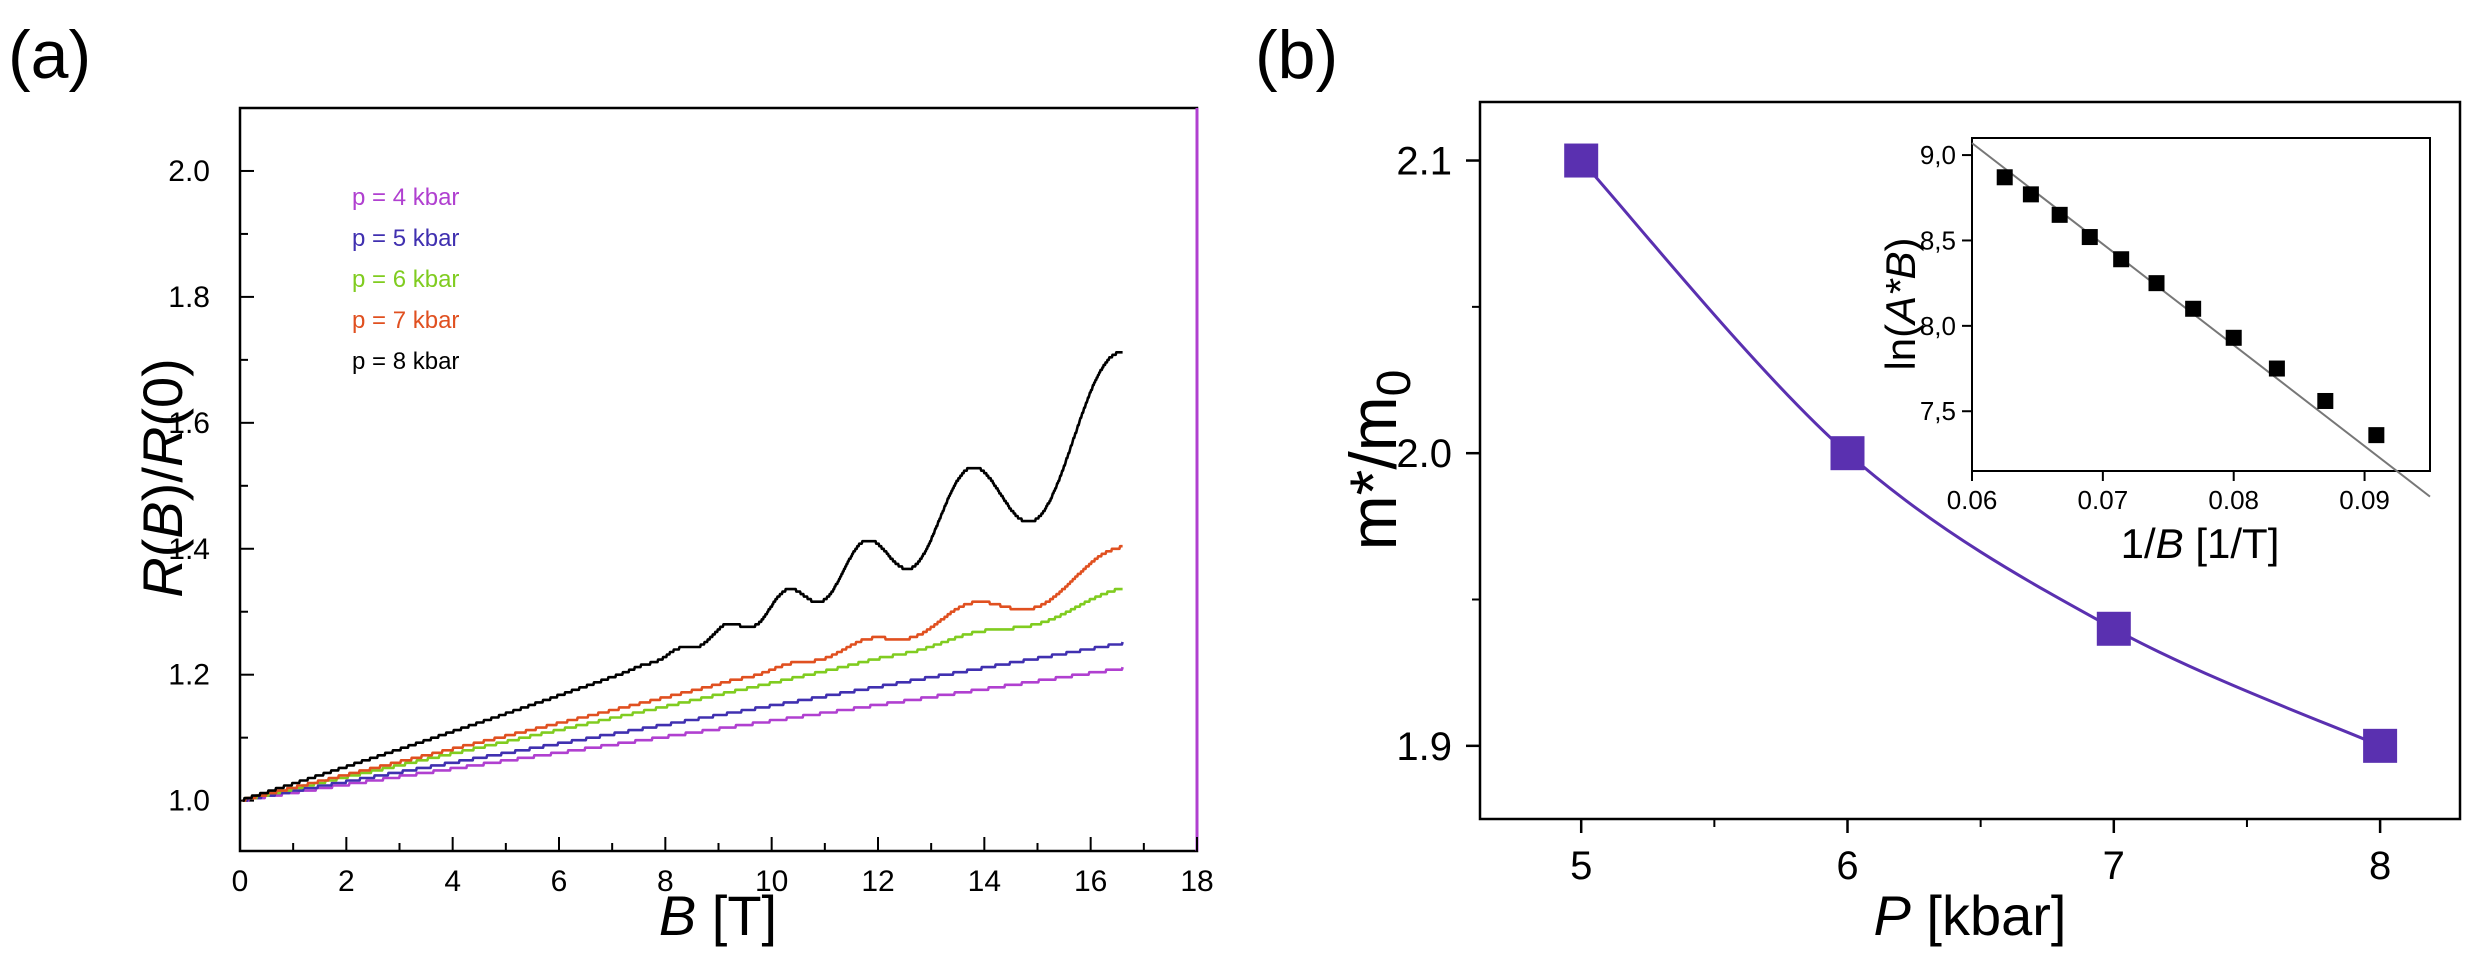 This screenshot has width=2478, height=964. I want to click on series-line-4-kbar, so click(683, 734).